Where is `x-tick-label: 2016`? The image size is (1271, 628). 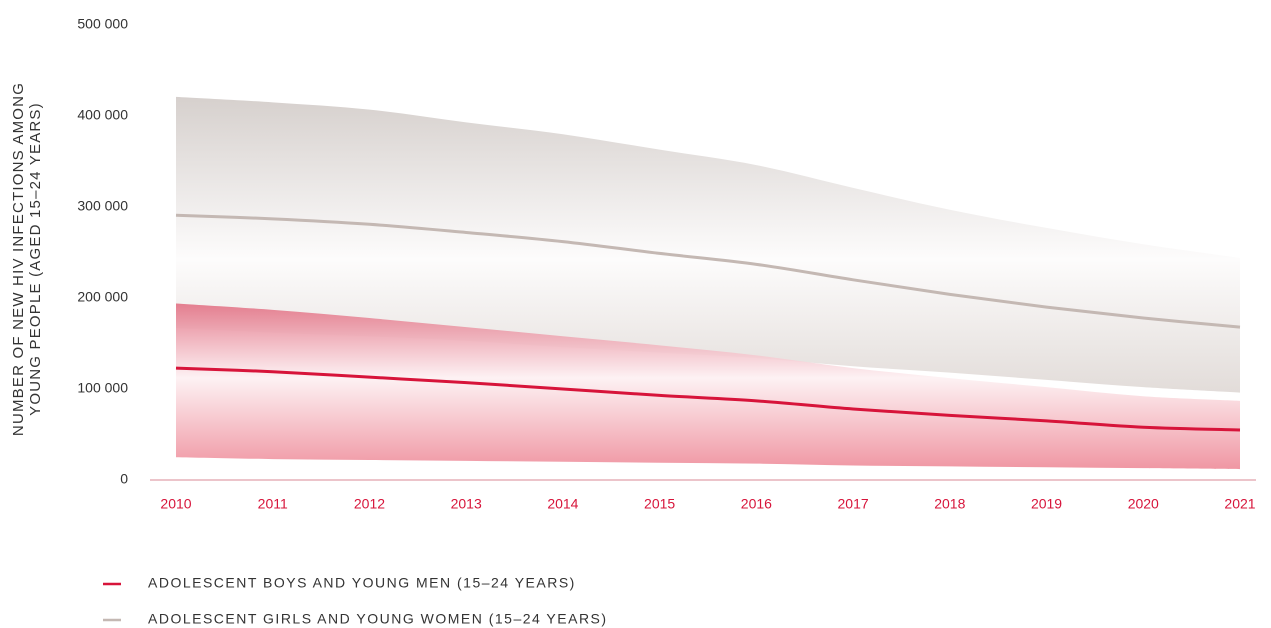 x-tick-label: 2016 is located at coordinates (756, 504).